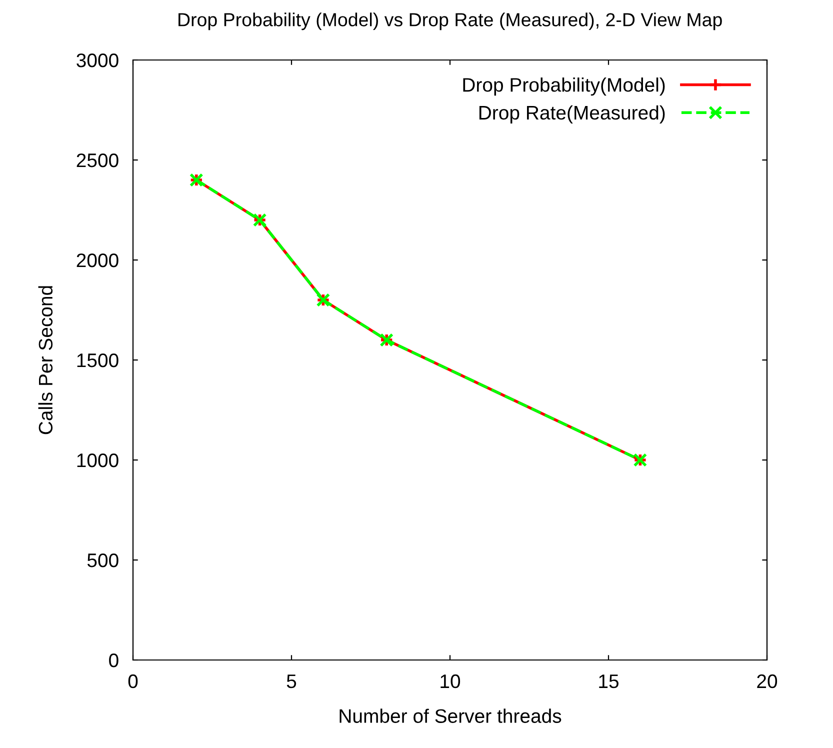 Image resolution: width=833 pixels, height=748 pixels. Describe the element at coordinates (450, 21) in the screenshot. I see `chart-title: Drop Probability (Model) vs Drop Rate (Measured), 2-D View Map` at that location.